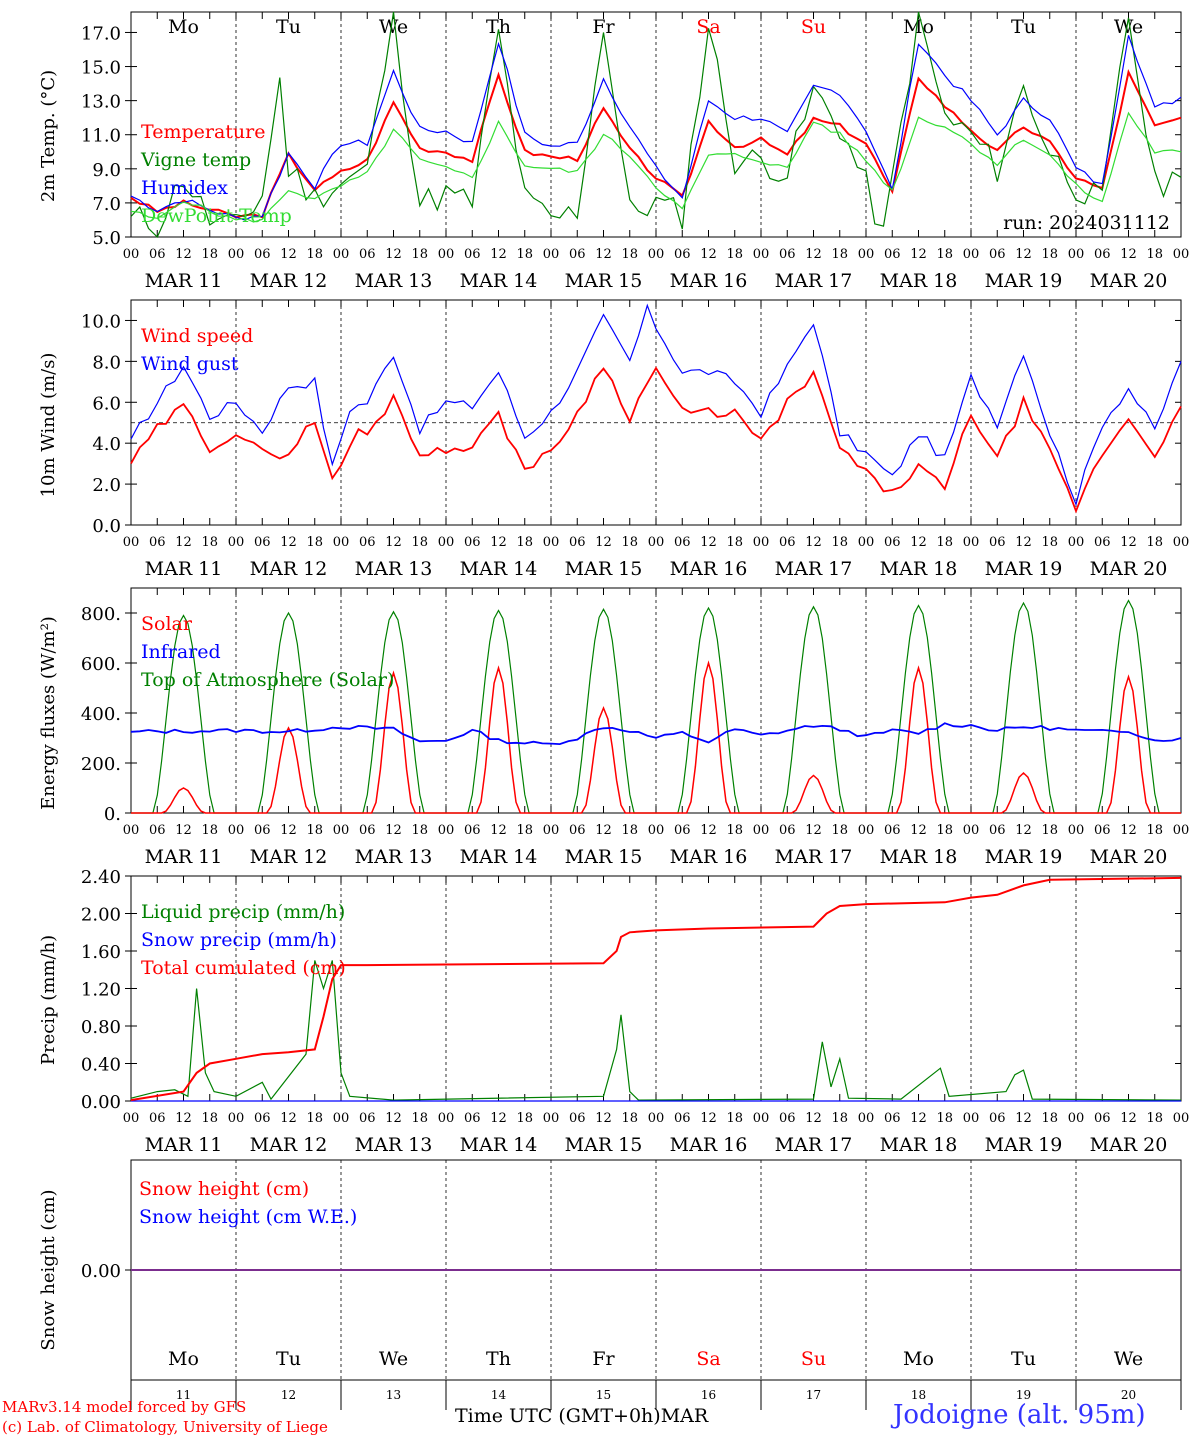 This screenshot has height=1440, width=1194. What do you see at coordinates (1019, 1415) in the screenshot?
I see `station-label: Jodoigne (alt. 95m)` at bounding box center [1019, 1415].